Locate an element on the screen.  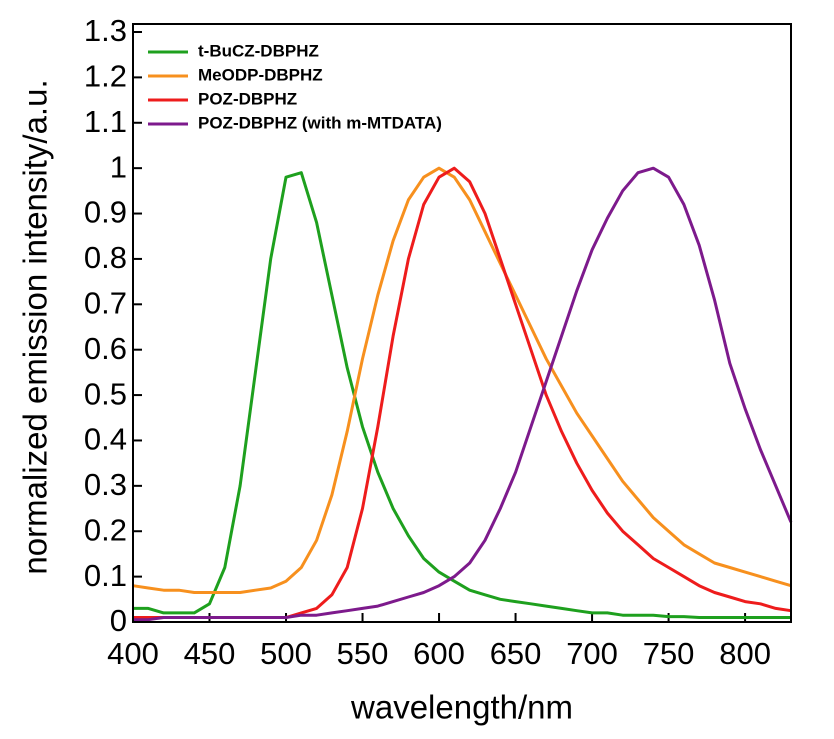
x-tick-label: 400 is located at coordinates (133, 653).